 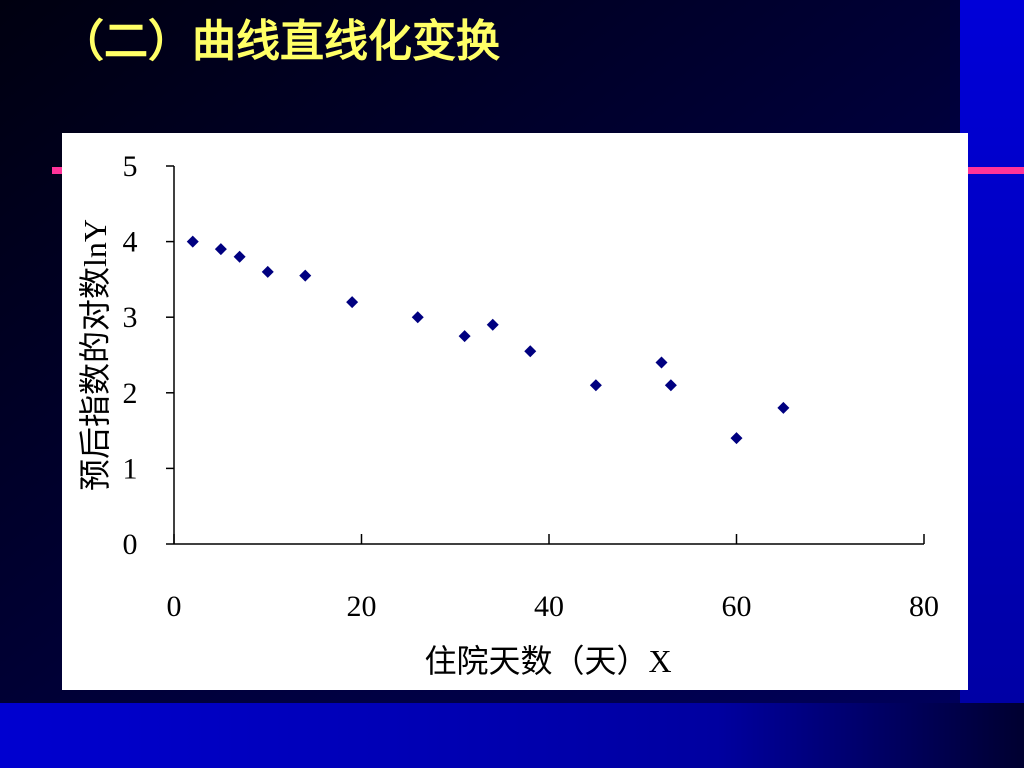 What do you see at coordinates (130, 468) in the screenshot?
I see `y-tick-label: 1` at bounding box center [130, 468].